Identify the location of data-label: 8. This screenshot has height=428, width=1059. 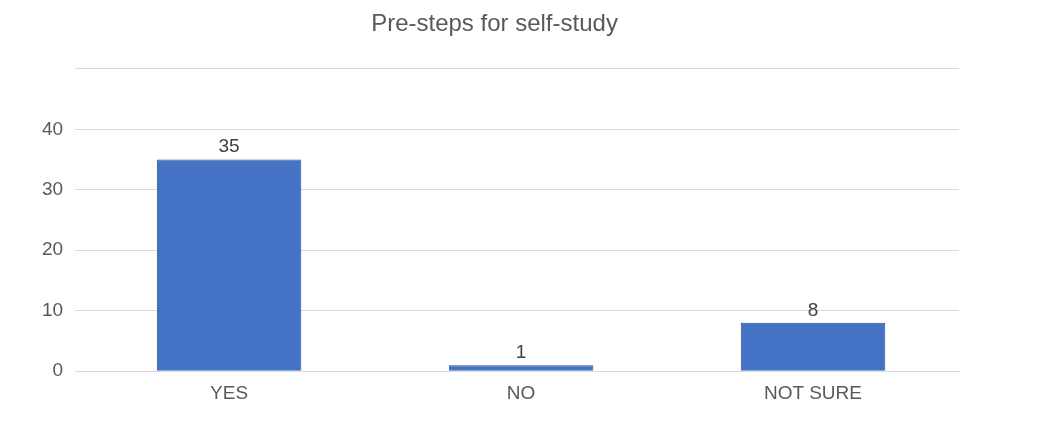
(813, 309).